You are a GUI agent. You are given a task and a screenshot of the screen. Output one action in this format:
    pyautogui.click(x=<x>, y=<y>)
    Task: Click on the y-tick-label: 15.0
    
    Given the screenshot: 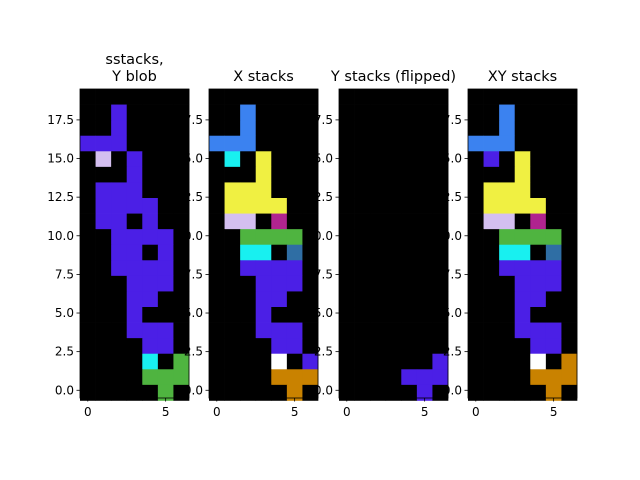 What is the action you would take?
    pyautogui.click(x=319, y=159)
    